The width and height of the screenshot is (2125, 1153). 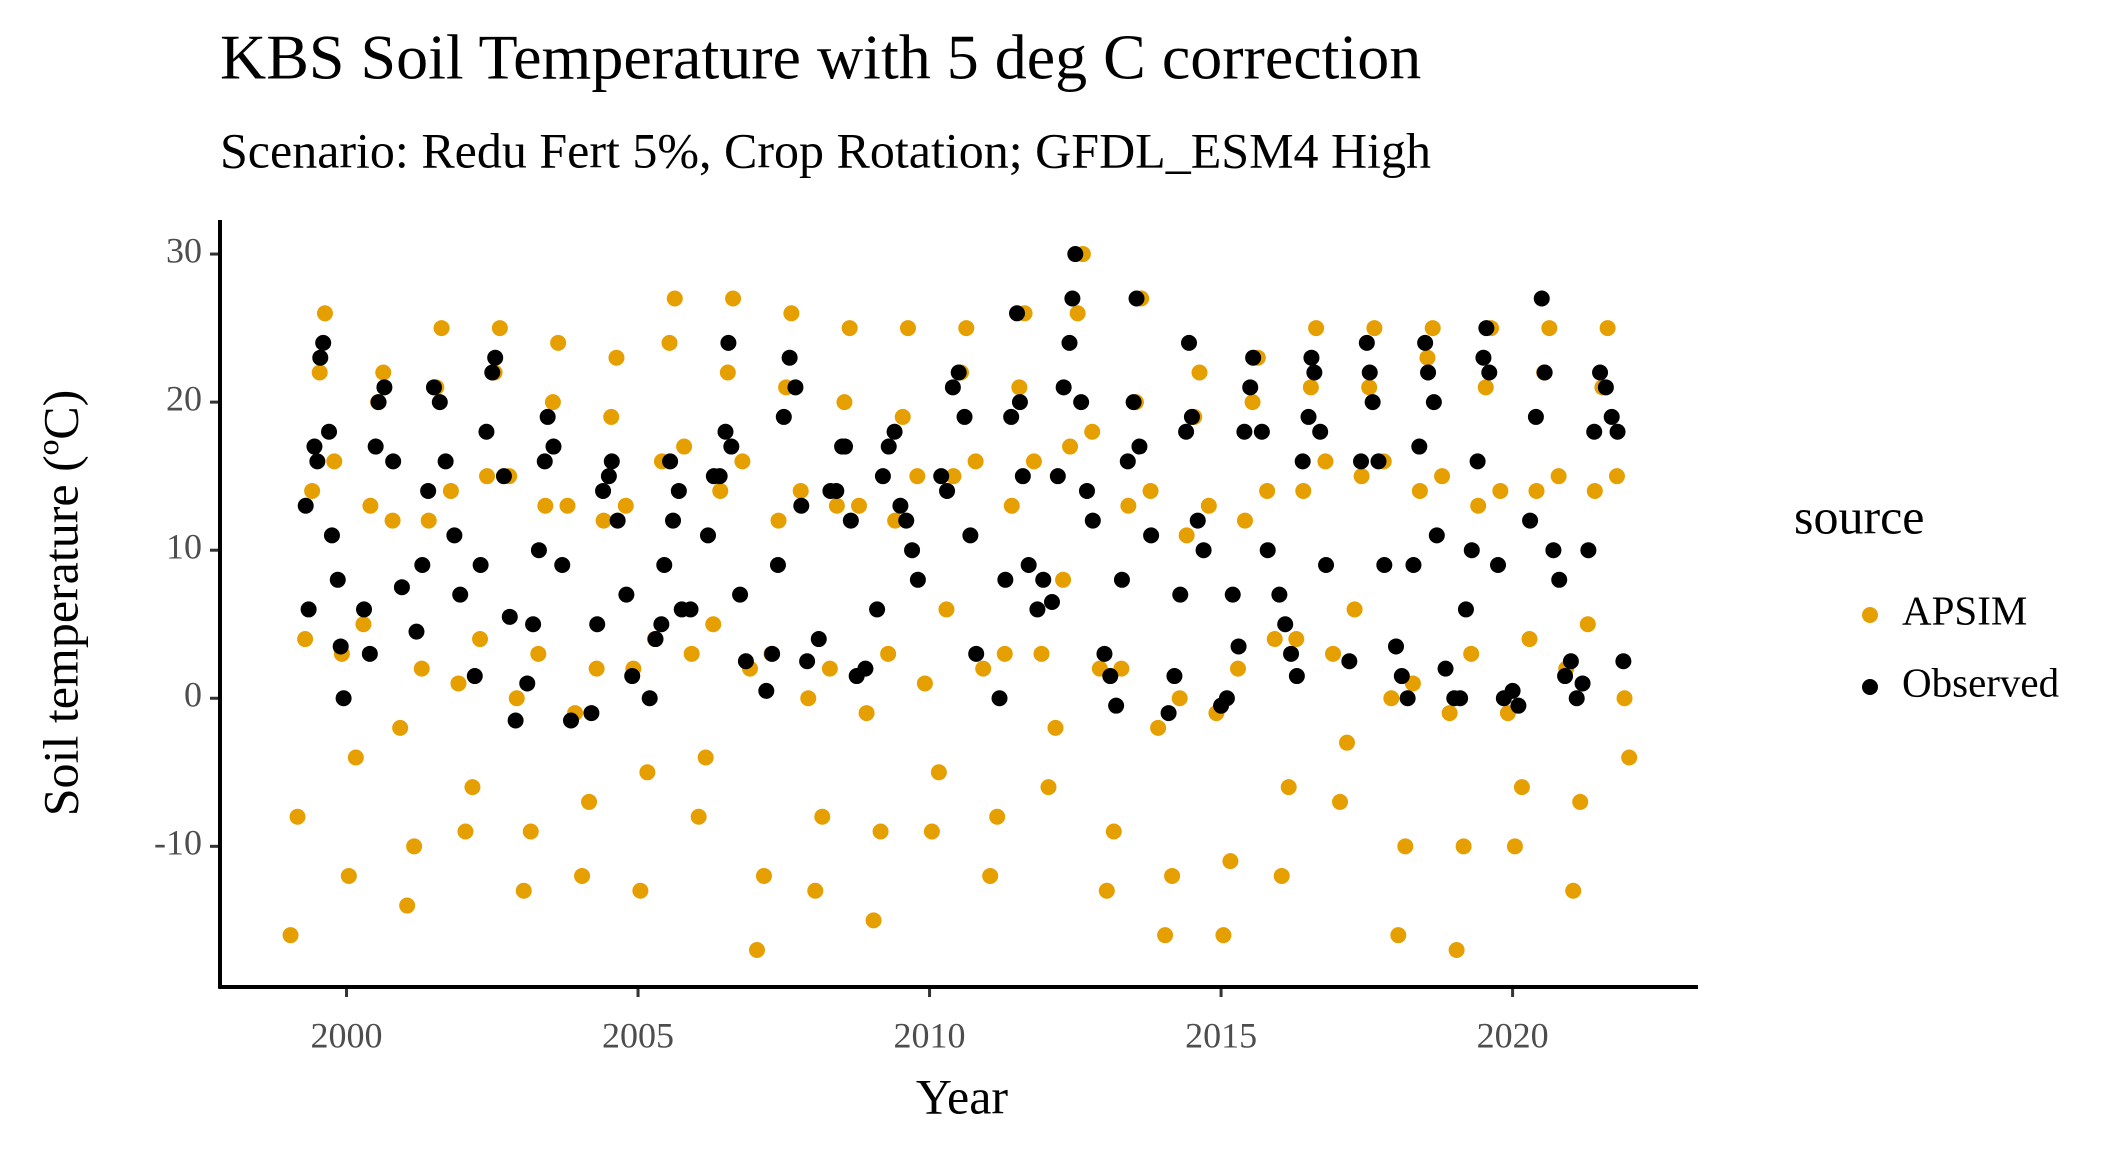 I want to click on legend-label: APSIM, so click(x=1964, y=610).